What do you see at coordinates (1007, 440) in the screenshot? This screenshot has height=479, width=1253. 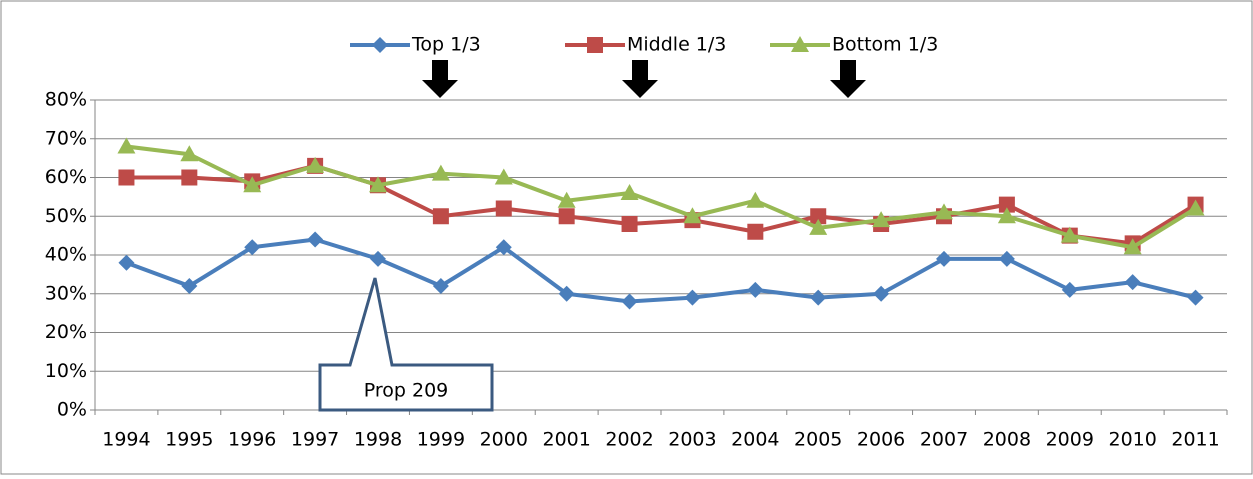 I see `x-tick-label: 2008` at bounding box center [1007, 440].